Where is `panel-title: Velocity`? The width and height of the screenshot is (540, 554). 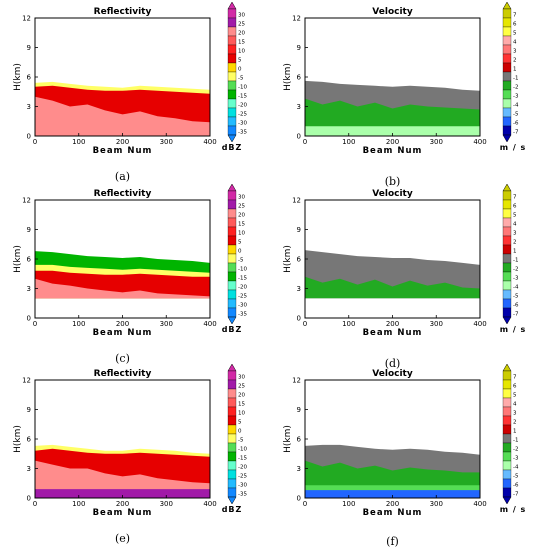
panel-title: Velocity is located at coordinates (392, 374).